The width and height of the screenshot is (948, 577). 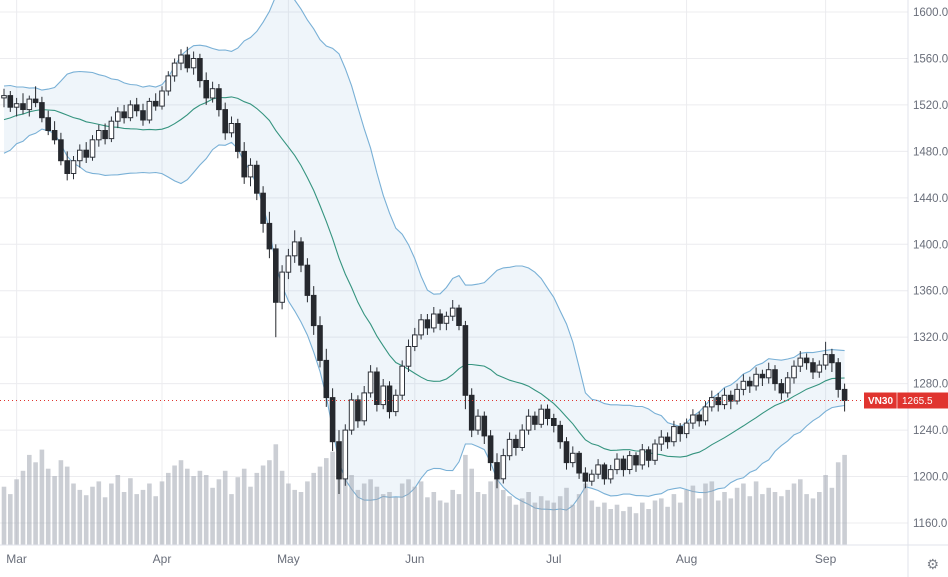 I want to click on time-axis-label: Mar, so click(x=16, y=559).